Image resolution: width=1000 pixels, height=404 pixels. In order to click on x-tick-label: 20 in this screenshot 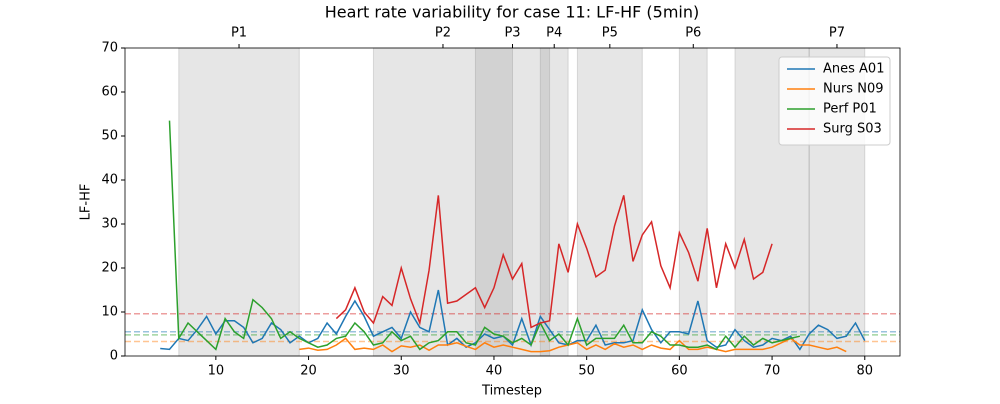, I will do `click(308, 371)`.